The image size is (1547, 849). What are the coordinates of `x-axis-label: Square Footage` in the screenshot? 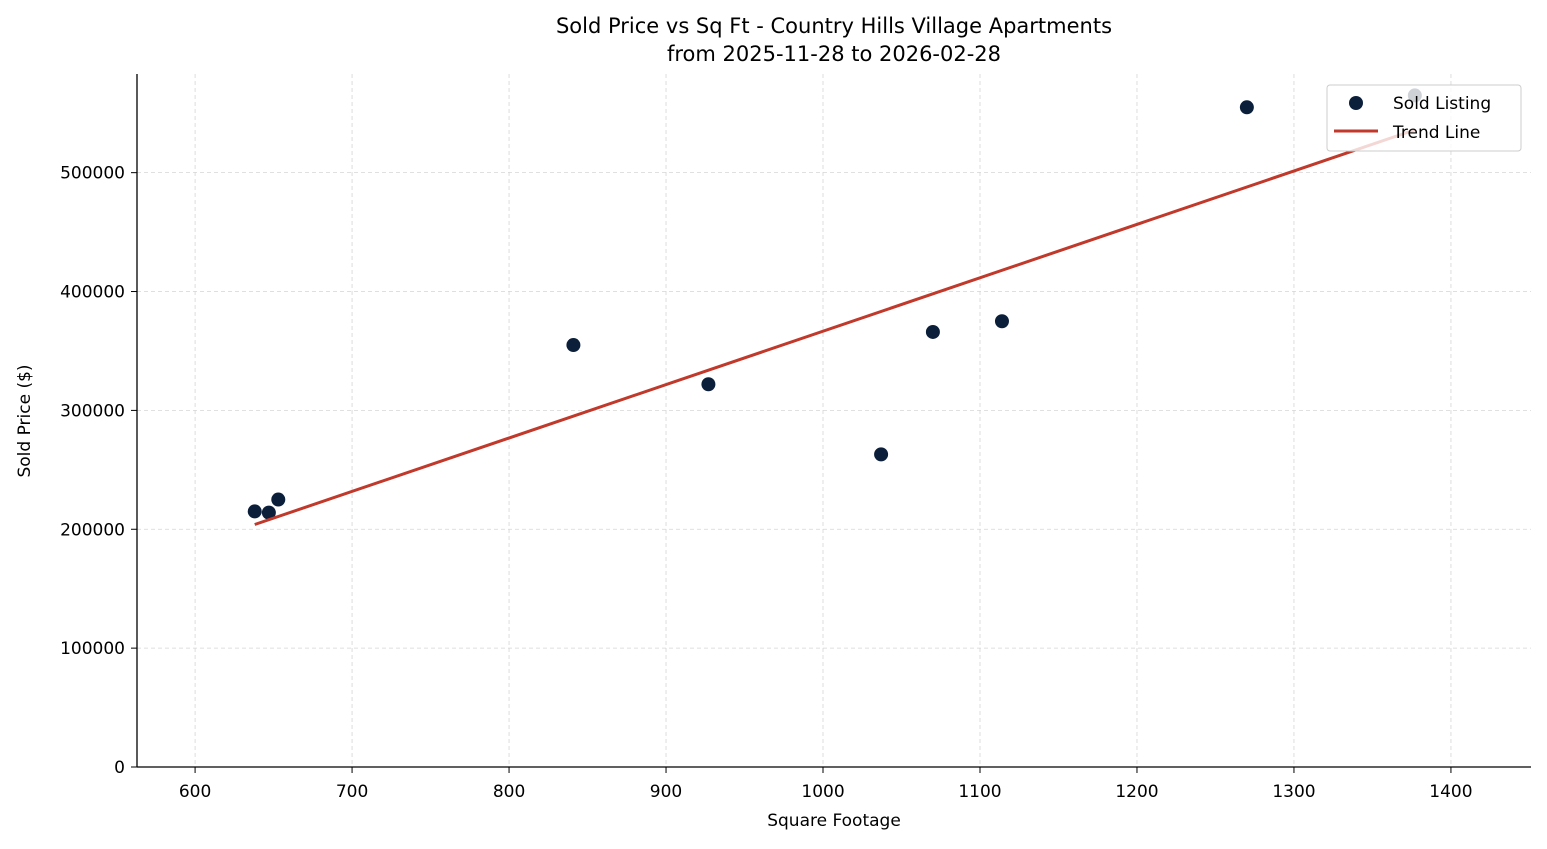 It's located at (834, 821).